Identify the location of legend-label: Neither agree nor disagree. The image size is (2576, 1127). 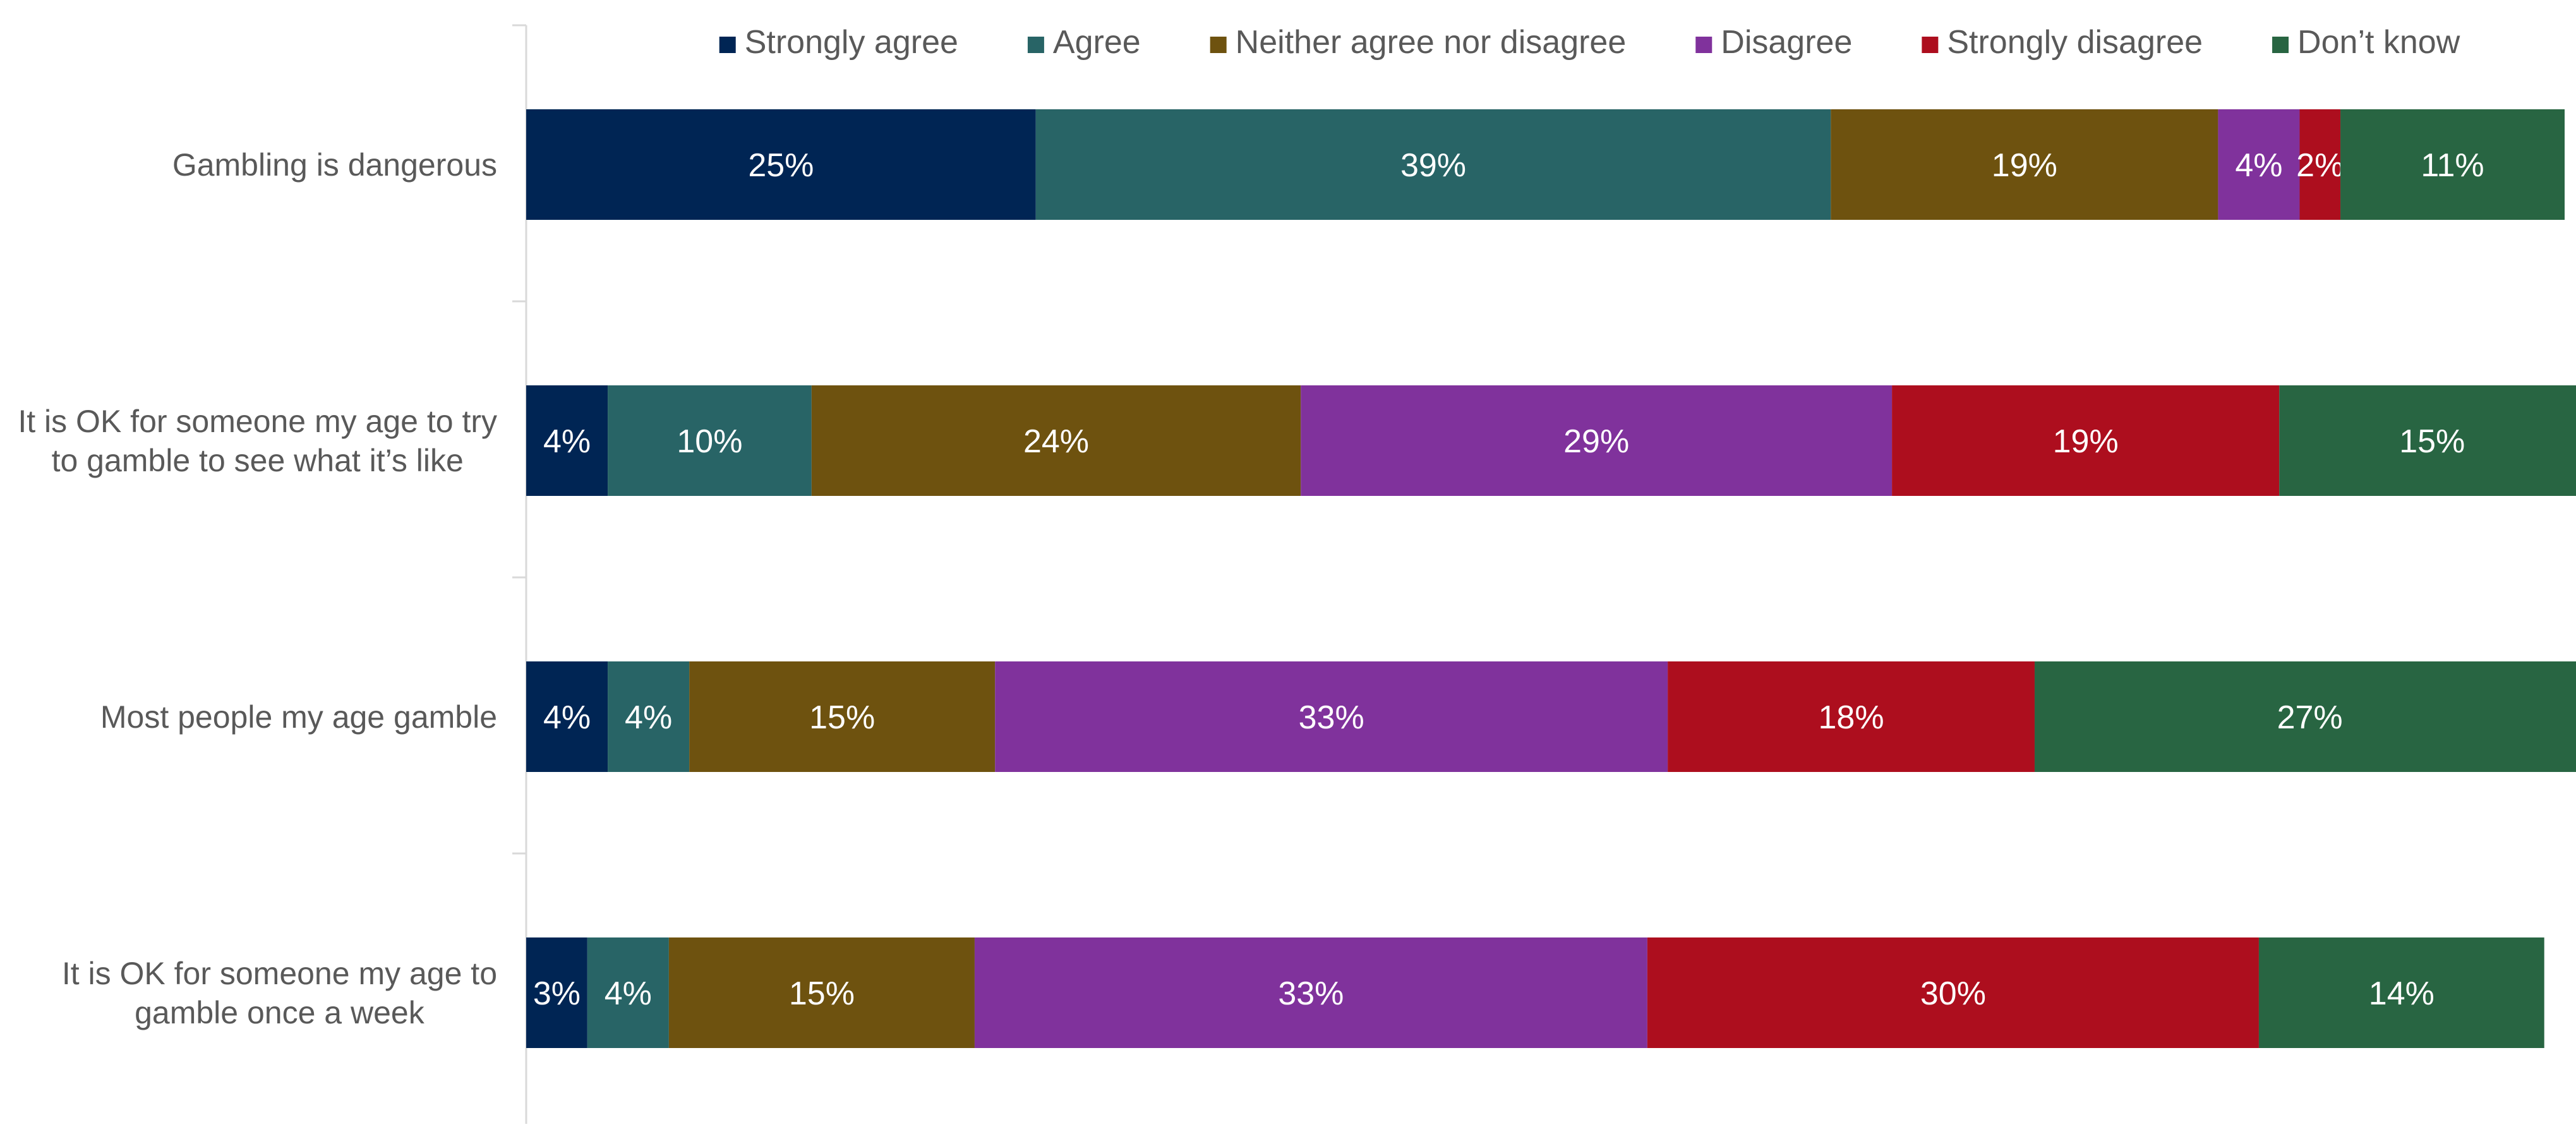
(1431, 42).